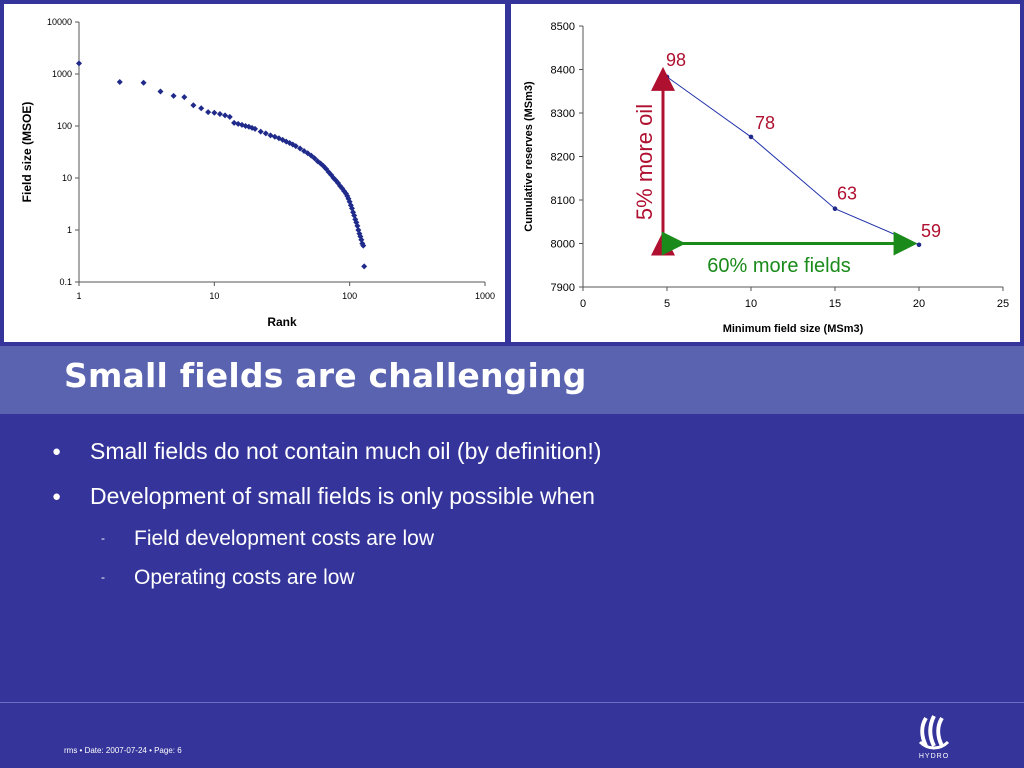 This screenshot has width=1024, height=768. I want to click on sub-bullet-item: - Field development costs are low, so click(267, 539).